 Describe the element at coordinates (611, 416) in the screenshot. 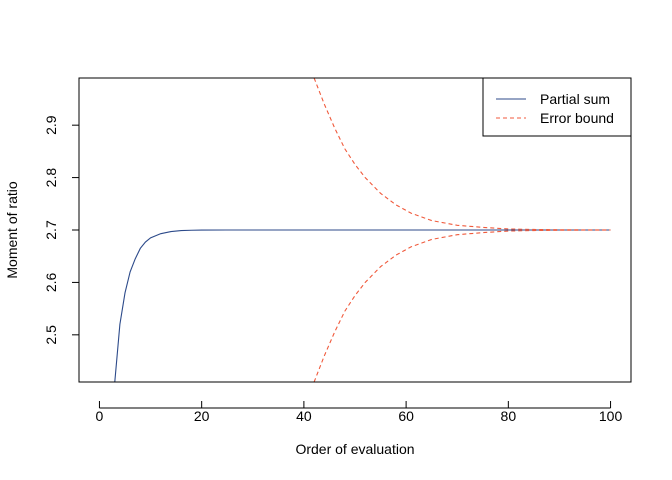

I see `x-tick-label: 100` at that location.